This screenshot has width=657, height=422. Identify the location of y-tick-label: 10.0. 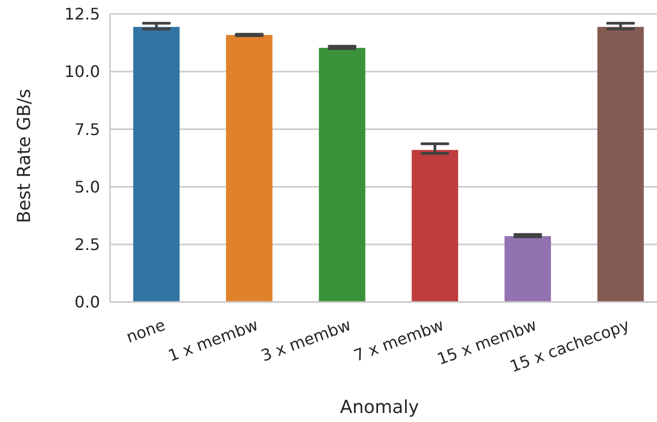
(82, 72).